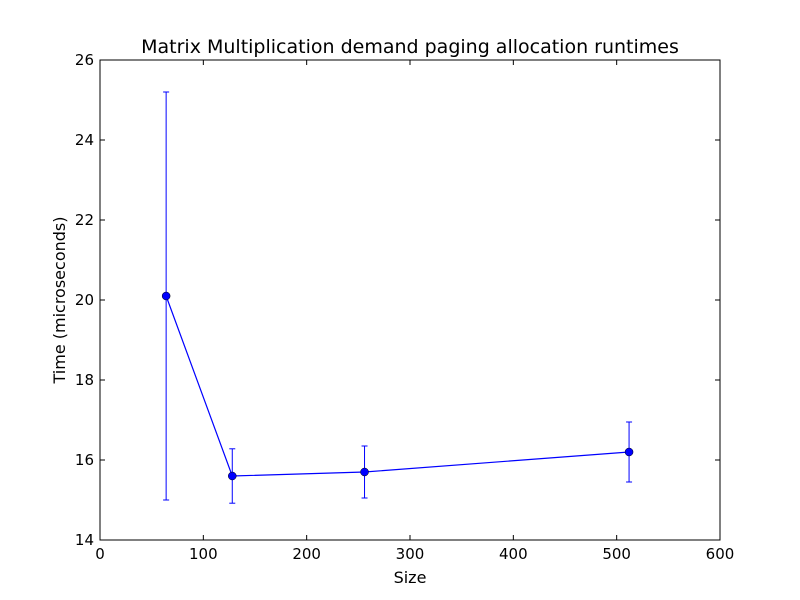 The image size is (800, 600). Describe the element at coordinates (306, 554) in the screenshot. I see `x-tick-label: 200` at that location.